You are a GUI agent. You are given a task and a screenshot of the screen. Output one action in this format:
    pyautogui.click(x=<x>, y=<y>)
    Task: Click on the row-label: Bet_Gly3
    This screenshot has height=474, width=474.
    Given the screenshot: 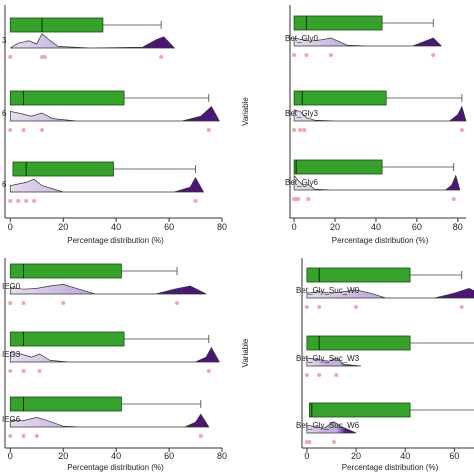 What is the action you would take?
    pyautogui.click(x=301, y=113)
    